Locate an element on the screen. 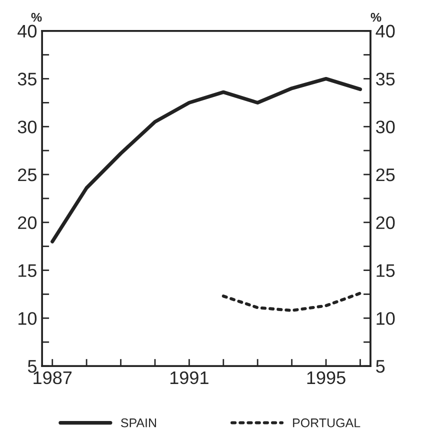 Image resolution: width=421 pixels, height=441 pixels. y2-tick-label: 40 is located at coordinates (385, 31).